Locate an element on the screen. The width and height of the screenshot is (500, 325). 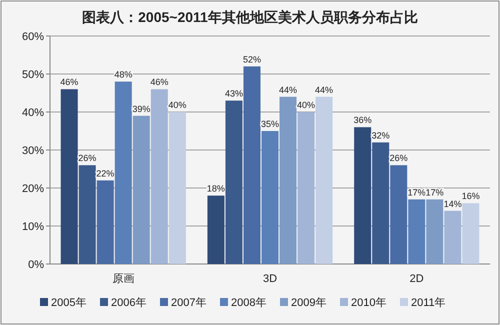
y-tick-label: 0% is located at coordinates (36, 265).